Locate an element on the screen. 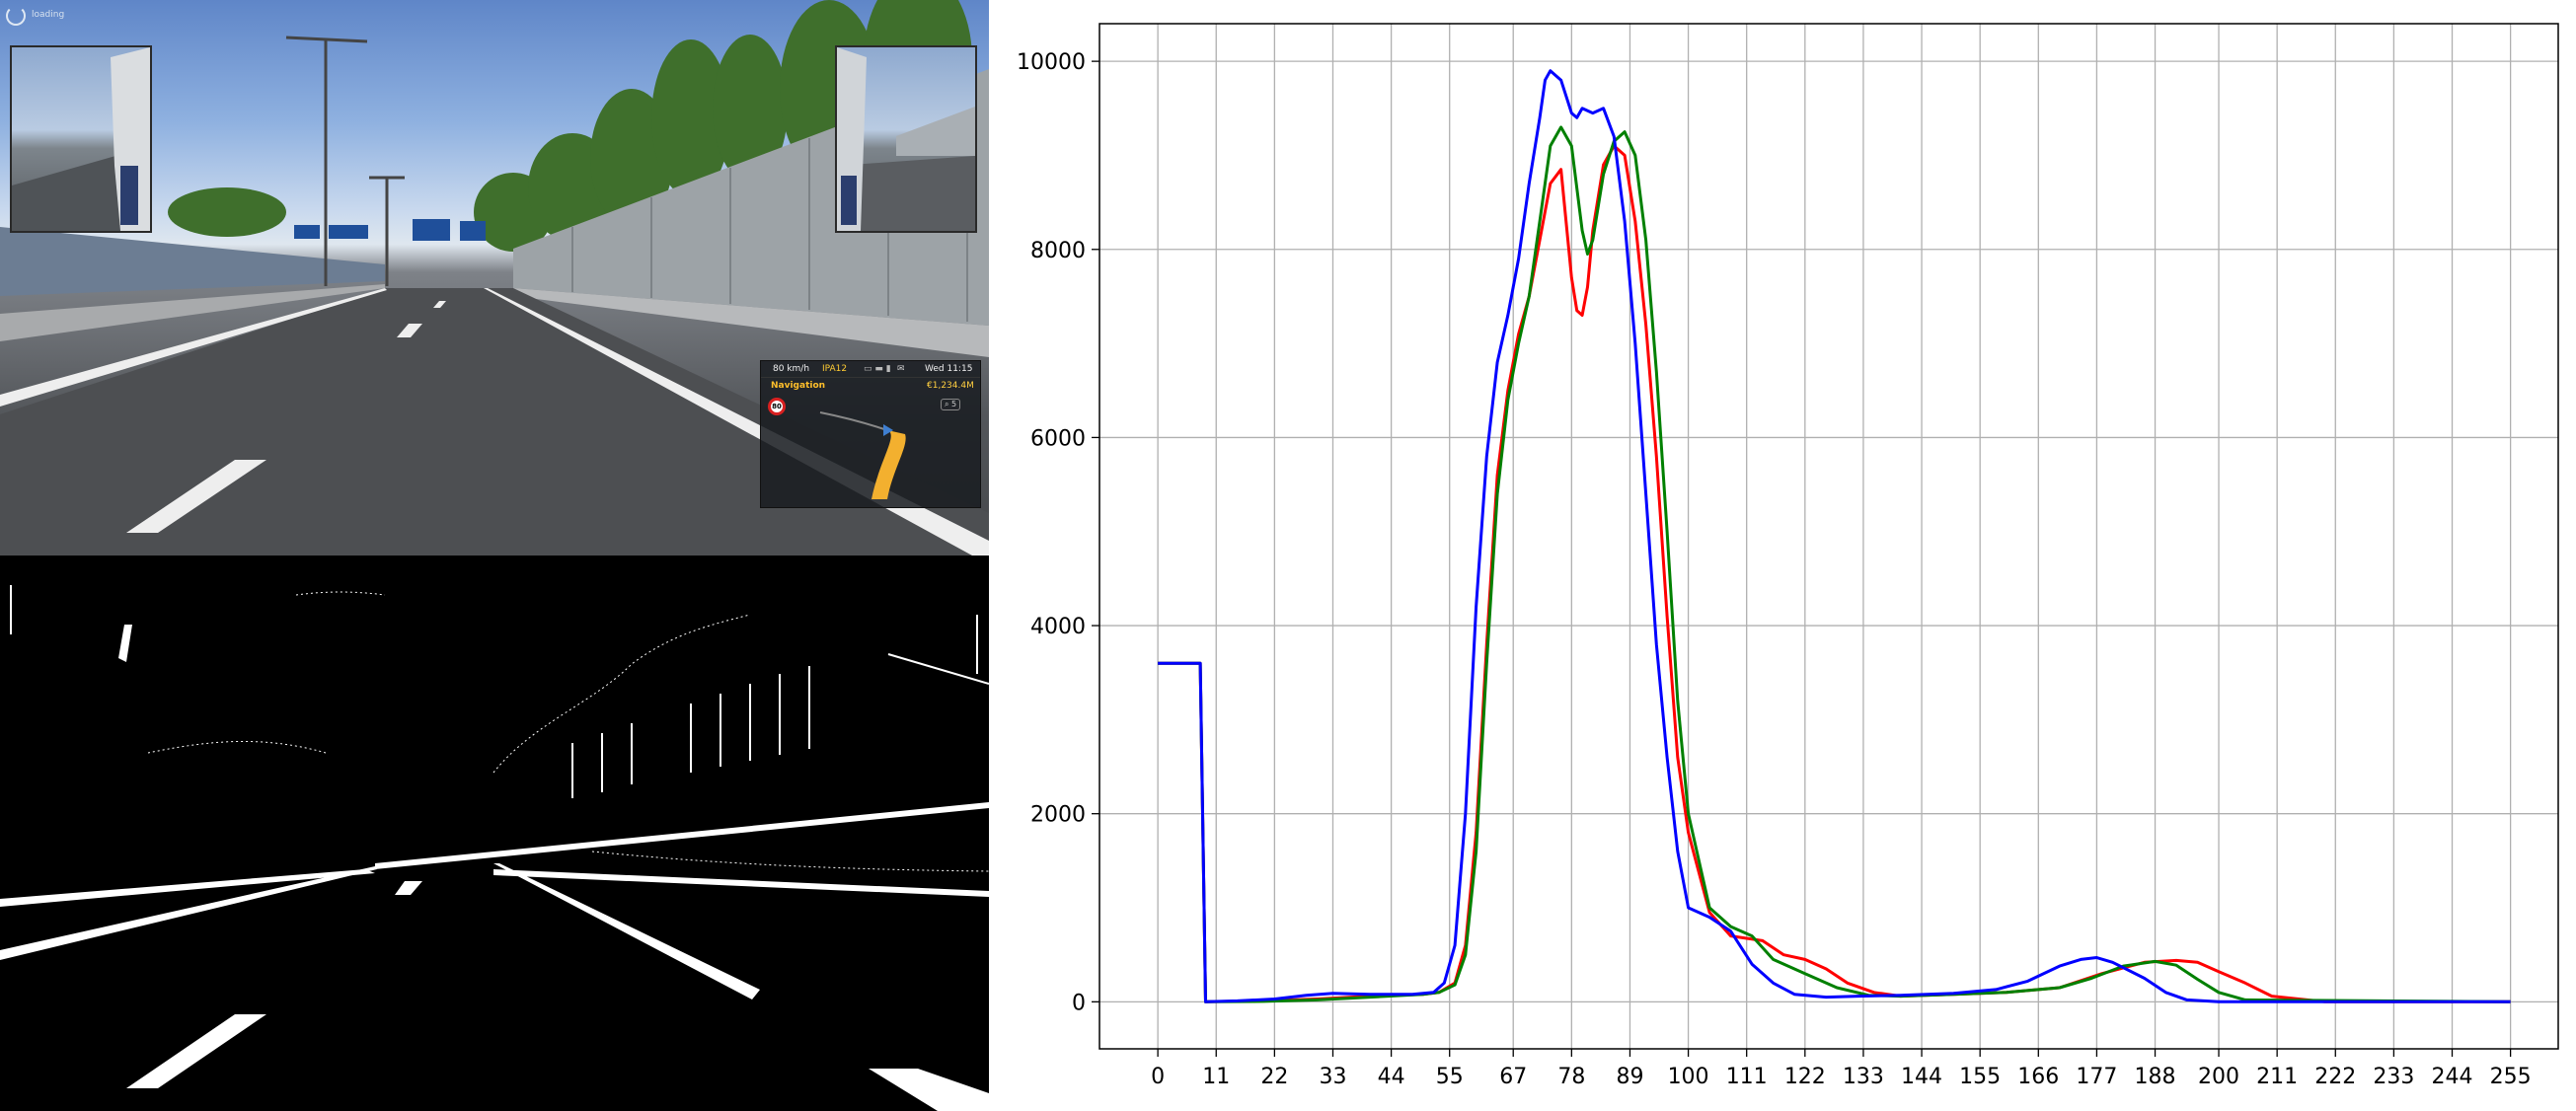 The width and height of the screenshot is (2576, 1111). navigation-money: €1,234.4M is located at coordinates (951, 386).